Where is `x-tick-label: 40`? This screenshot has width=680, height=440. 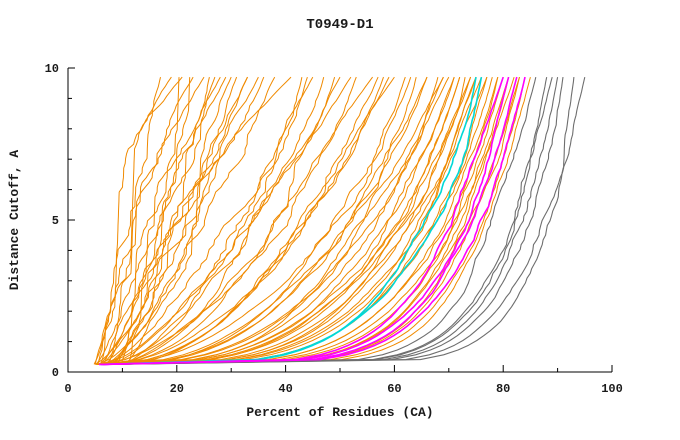
x-tick-label: 40 is located at coordinates (285, 389).